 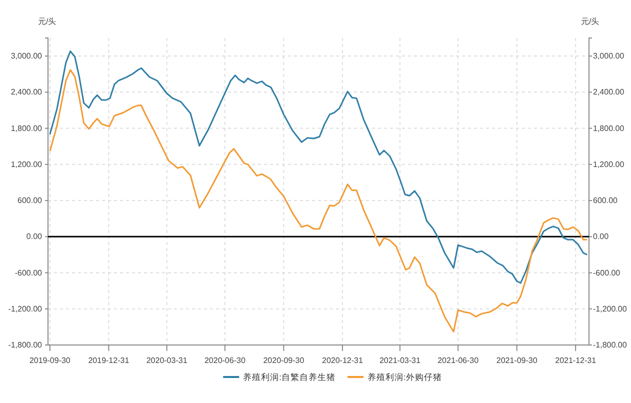 I want to click on x-tick-label: 2021-06-30, so click(x=459, y=360).